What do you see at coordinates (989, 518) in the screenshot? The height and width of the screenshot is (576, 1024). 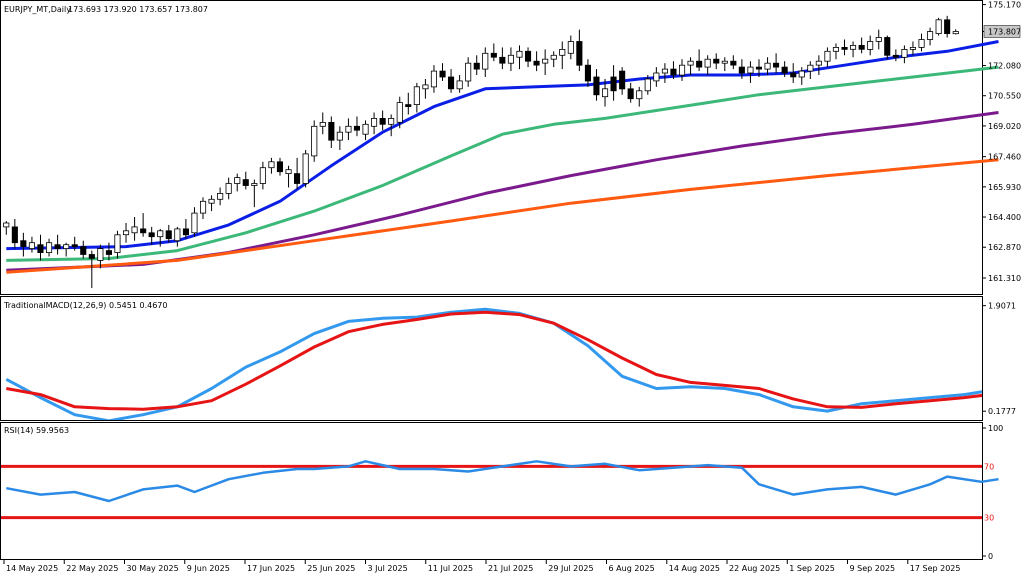 I see `rsi-level-label: 30` at bounding box center [989, 518].